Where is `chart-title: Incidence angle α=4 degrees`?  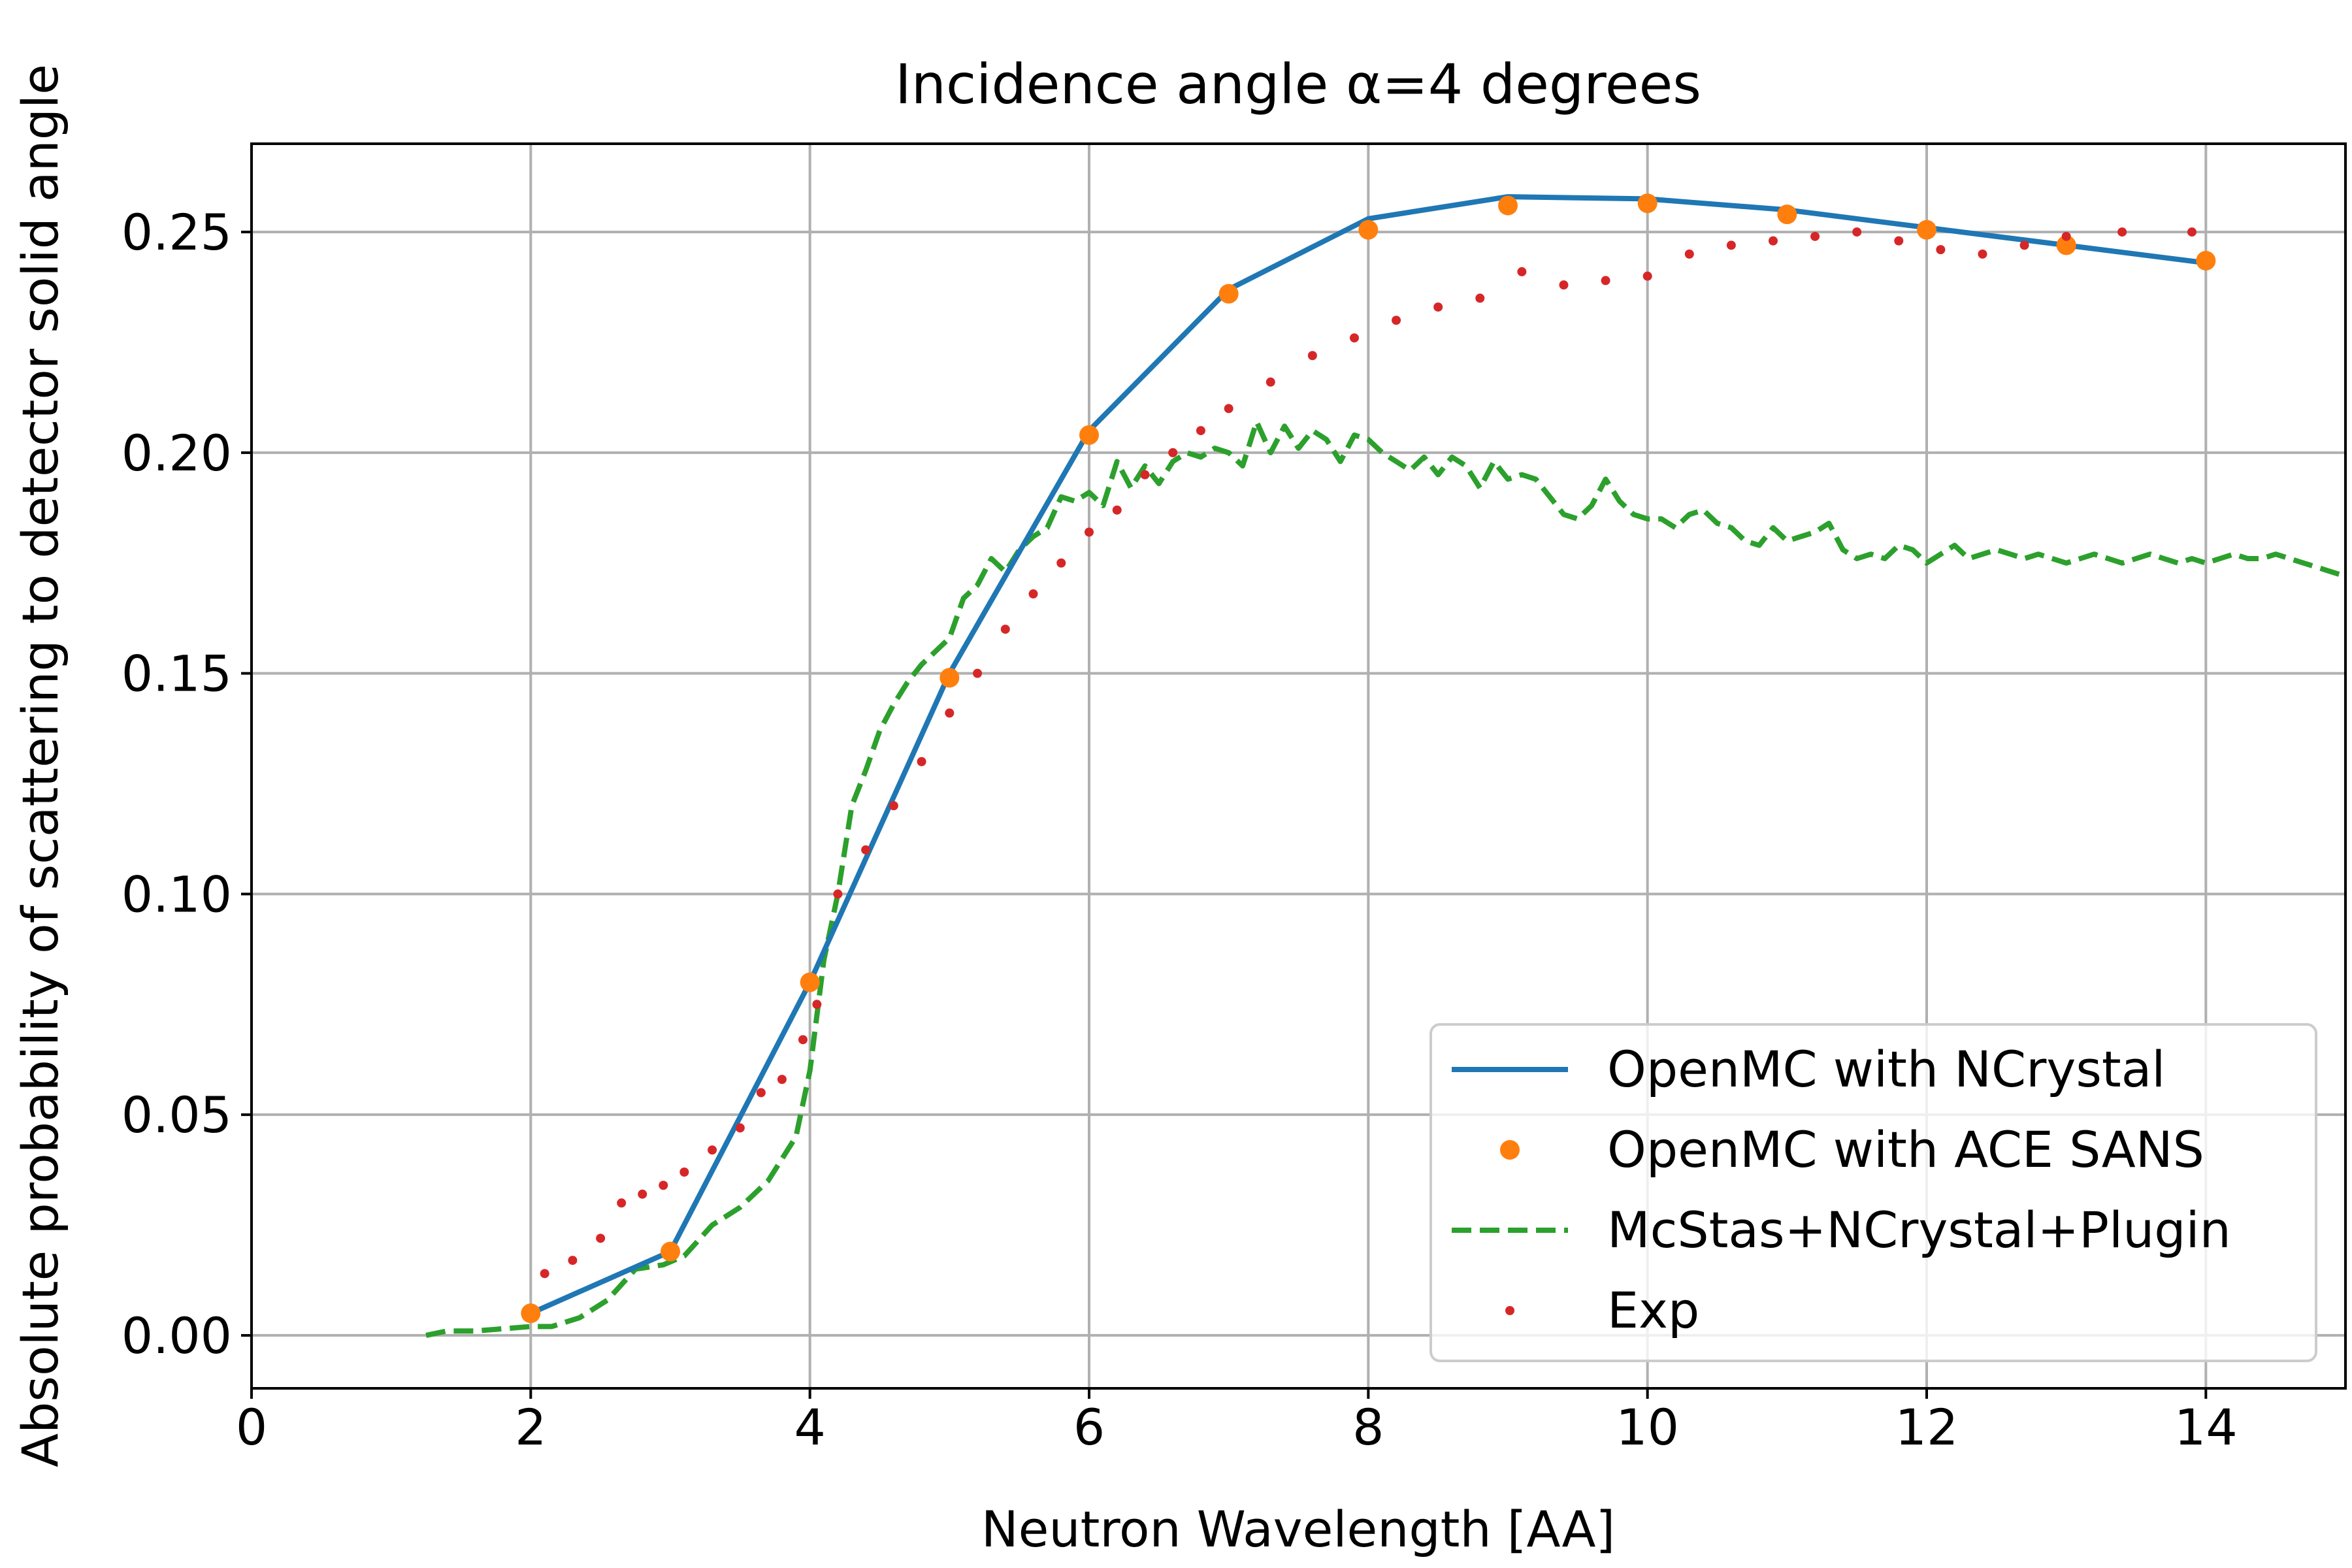 chart-title: Incidence angle α=4 degrees is located at coordinates (1298, 84).